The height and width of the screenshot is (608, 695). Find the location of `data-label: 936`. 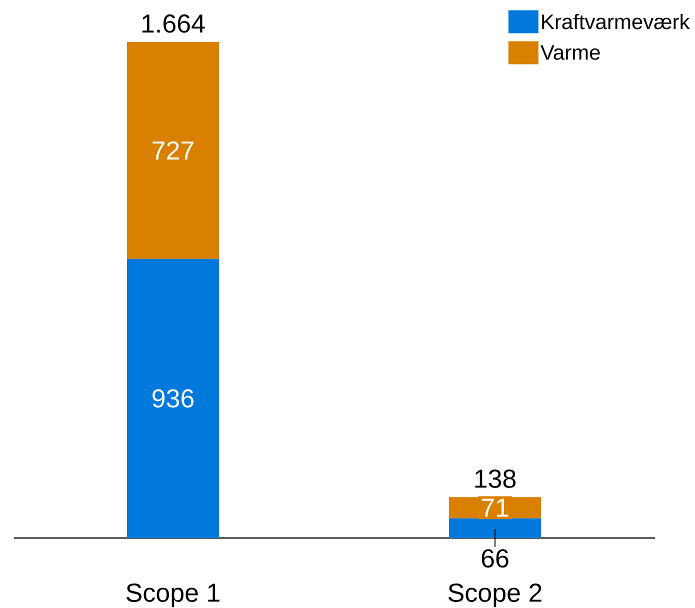

data-label: 936 is located at coordinates (173, 398).